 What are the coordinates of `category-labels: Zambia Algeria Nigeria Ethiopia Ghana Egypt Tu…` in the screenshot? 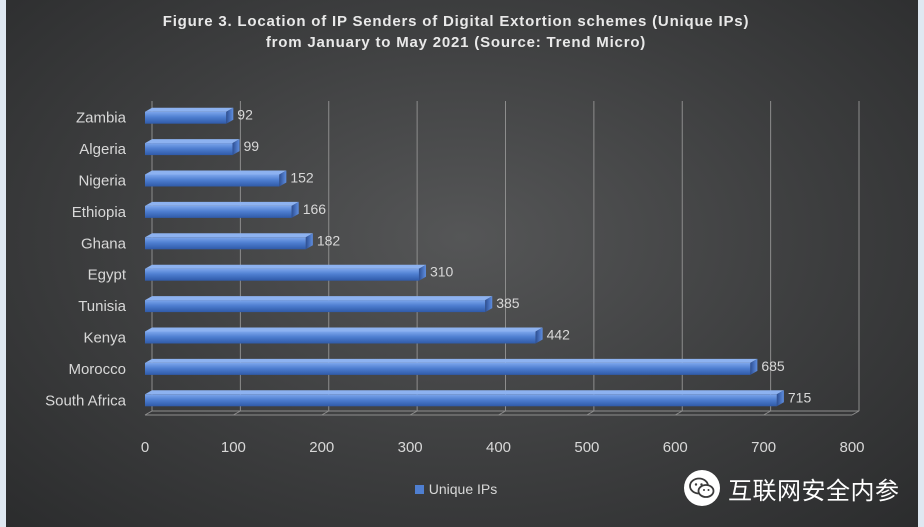 It's located at (86, 260).